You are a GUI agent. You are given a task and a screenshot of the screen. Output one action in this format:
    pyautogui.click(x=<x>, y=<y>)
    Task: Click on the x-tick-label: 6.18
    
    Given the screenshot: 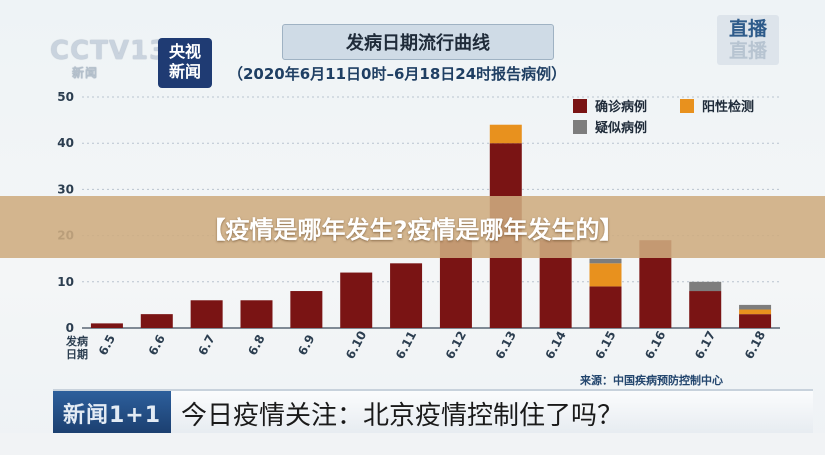 What is the action you would take?
    pyautogui.click(x=755, y=345)
    